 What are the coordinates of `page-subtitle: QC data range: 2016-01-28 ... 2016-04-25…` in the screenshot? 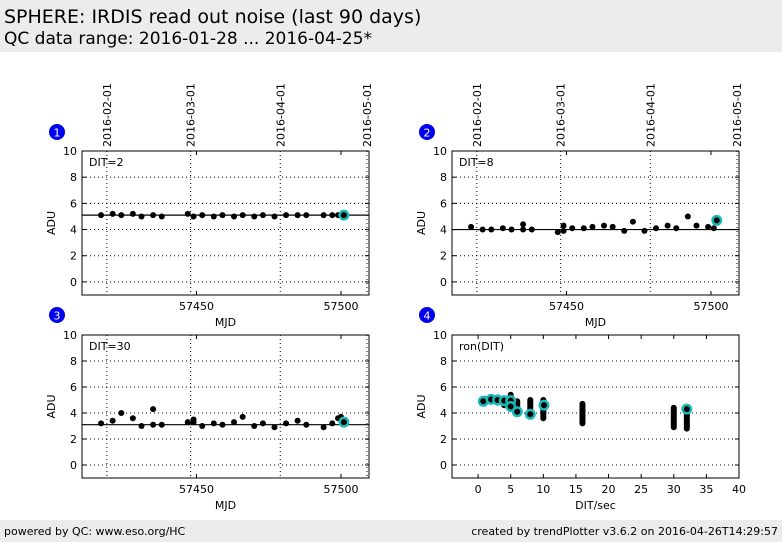 It's located at (188, 39).